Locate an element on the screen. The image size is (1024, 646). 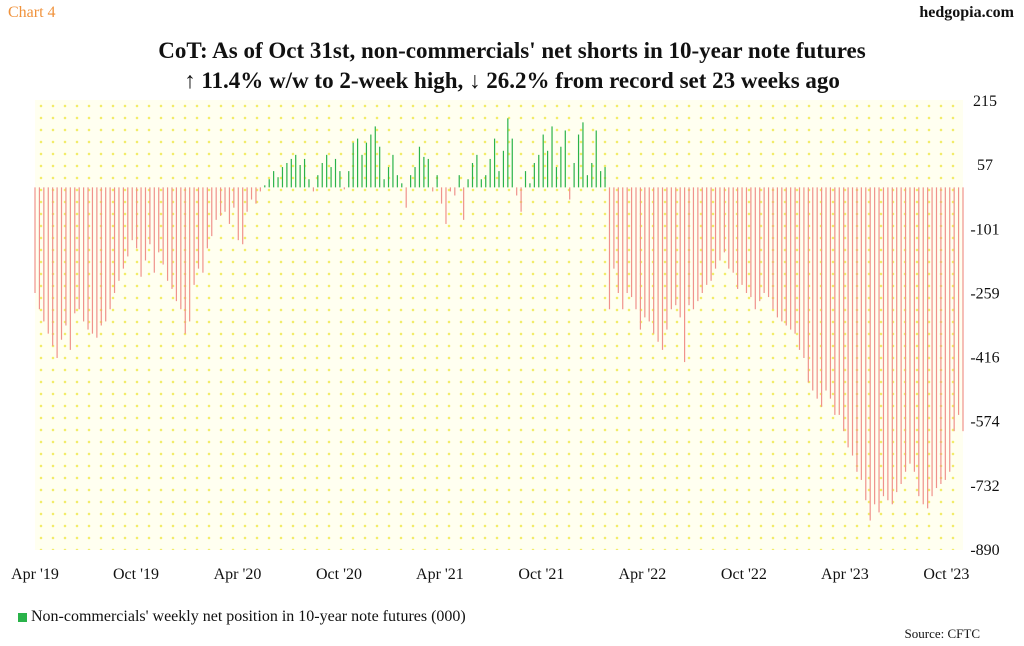
source-label: Source: CFTC is located at coordinates (942, 633).